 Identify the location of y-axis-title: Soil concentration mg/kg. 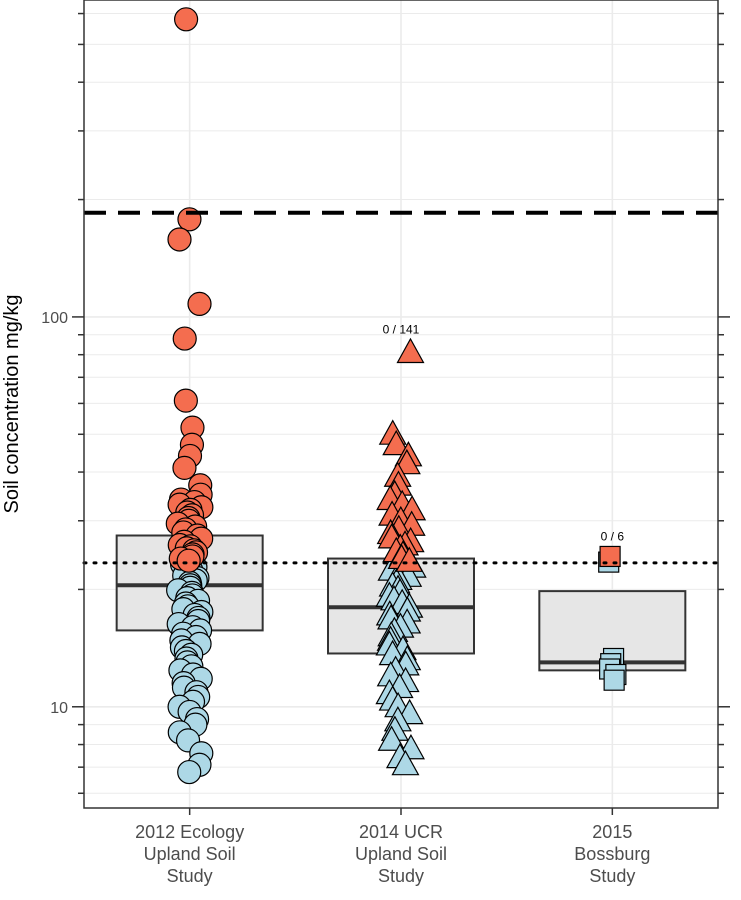
(12, 403).